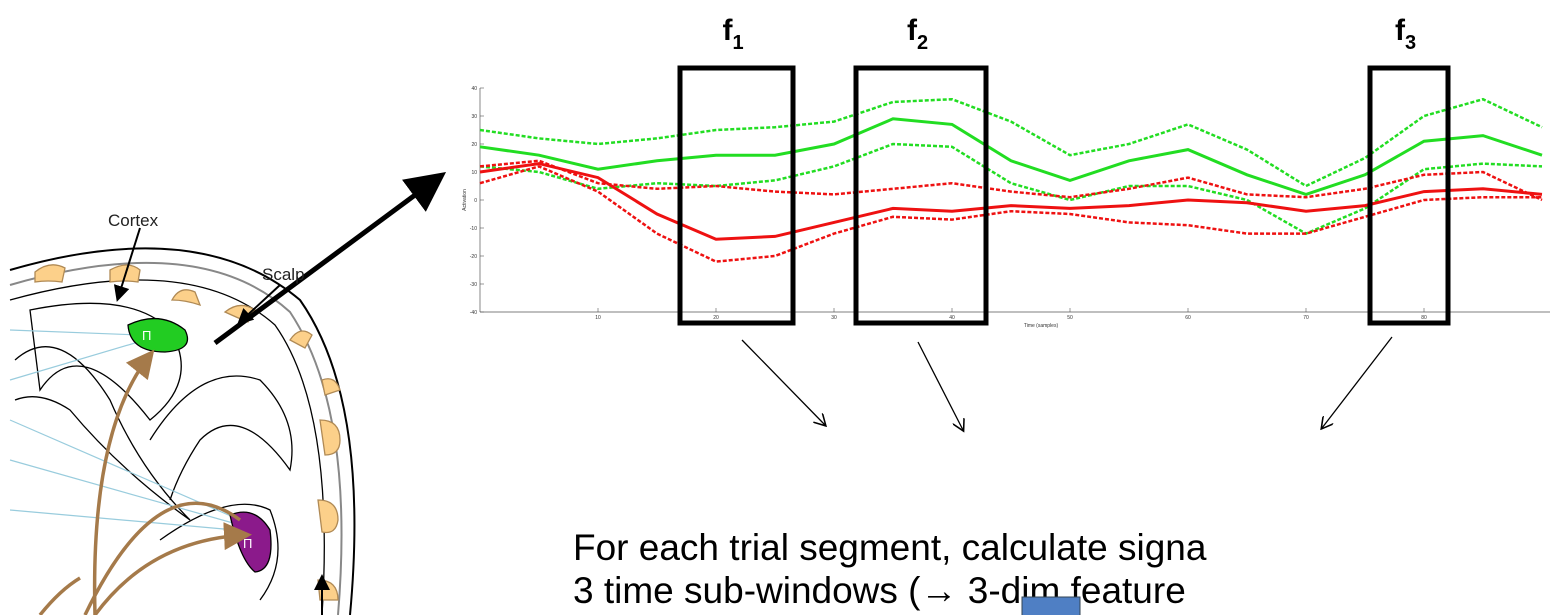  I want to click on window-index: 3, so click(1410, 43).